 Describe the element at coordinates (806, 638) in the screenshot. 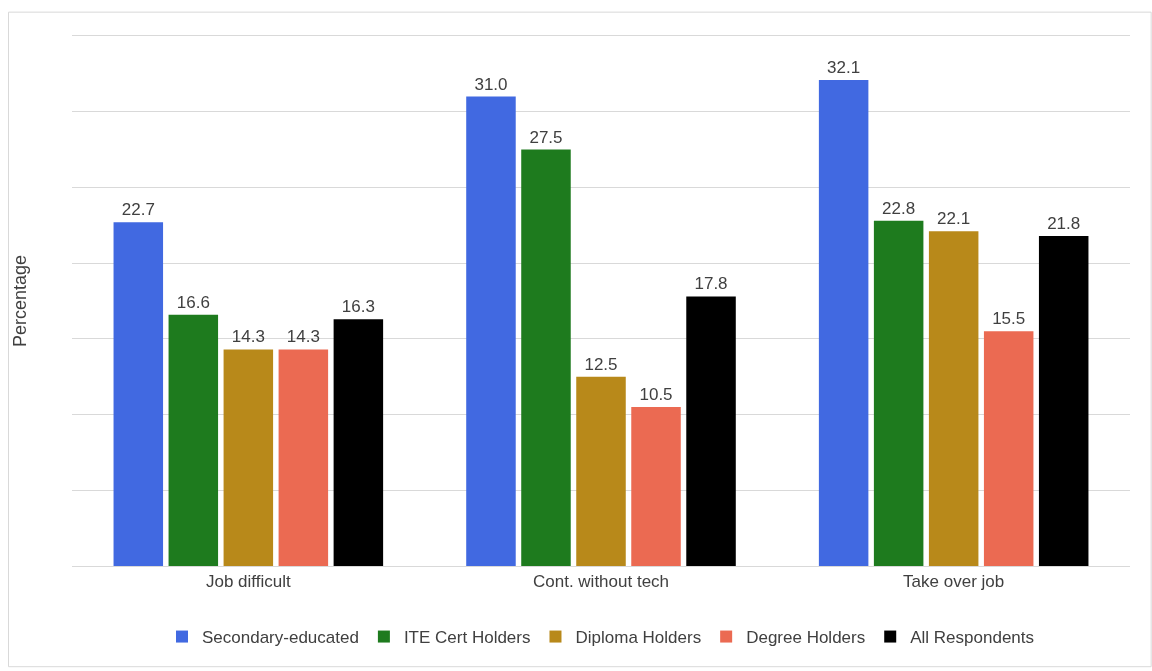

I see `legend-label: Degree Holders` at that location.